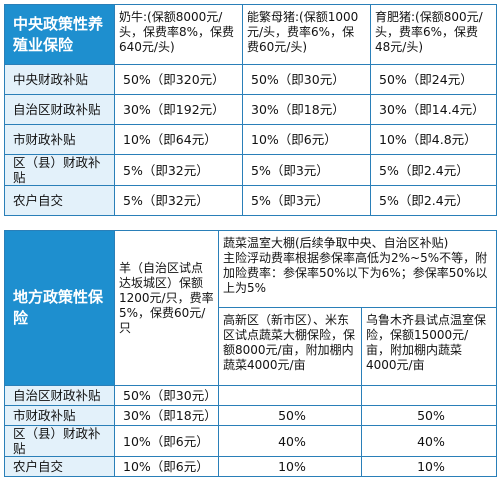 The width and height of the screenshot is (500, 486). I want to click on table-row: 市财政补贴 30%（即18元） 50% 50%, so click(250, 415).